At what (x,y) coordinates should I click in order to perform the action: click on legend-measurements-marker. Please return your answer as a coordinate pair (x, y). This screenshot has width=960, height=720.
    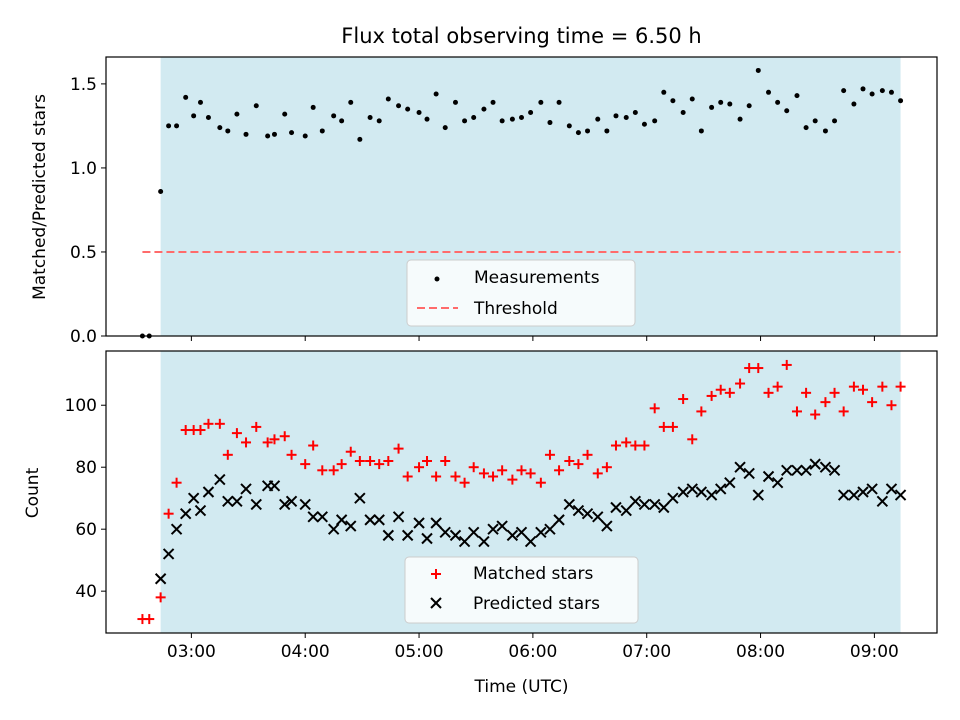
    Looking at the image, I should click on (437, 279).